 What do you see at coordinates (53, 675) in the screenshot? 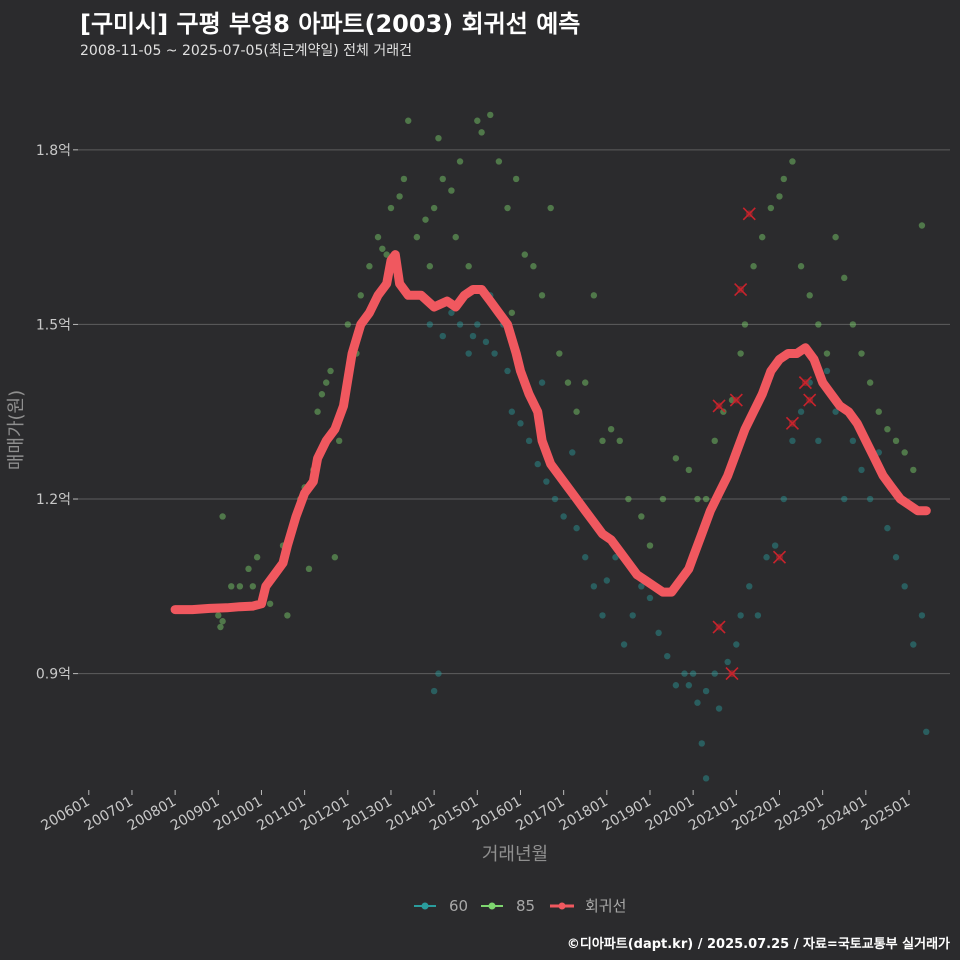
I see `y-tick-label: 0.9억` at bounding box center [53, 675].